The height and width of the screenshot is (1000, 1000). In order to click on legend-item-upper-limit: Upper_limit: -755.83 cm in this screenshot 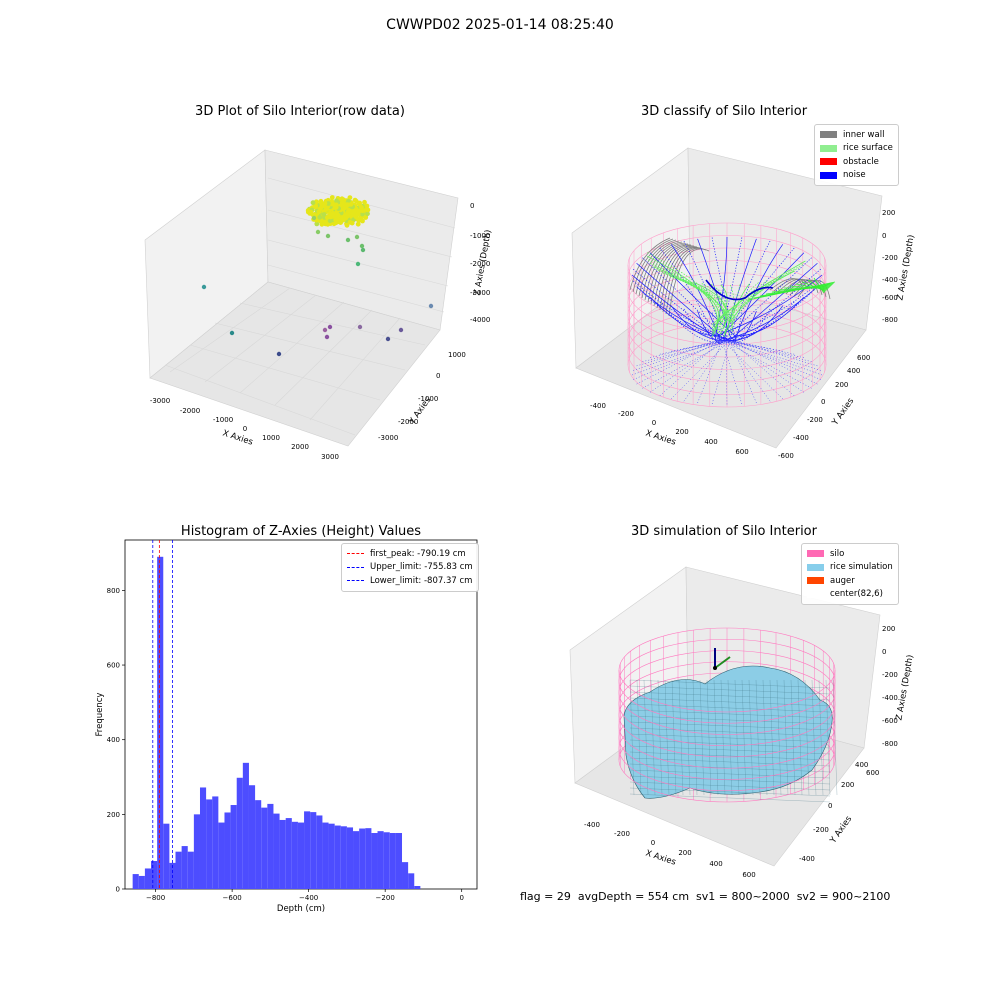, I will do `click(410, 568)`.